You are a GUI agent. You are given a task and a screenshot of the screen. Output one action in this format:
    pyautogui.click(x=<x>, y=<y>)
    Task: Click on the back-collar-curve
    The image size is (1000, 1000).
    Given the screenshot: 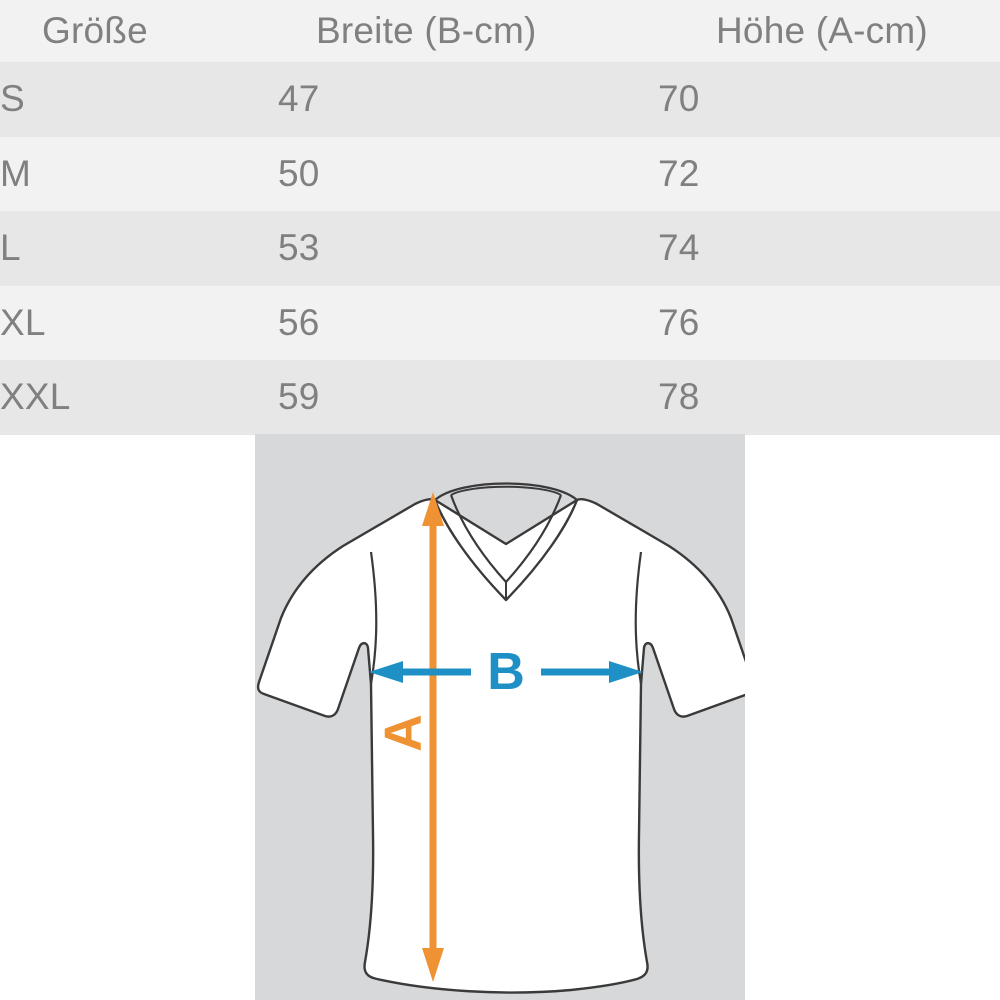 What is the action you would take?
    pyautogui.click(x=506, y=491)
    